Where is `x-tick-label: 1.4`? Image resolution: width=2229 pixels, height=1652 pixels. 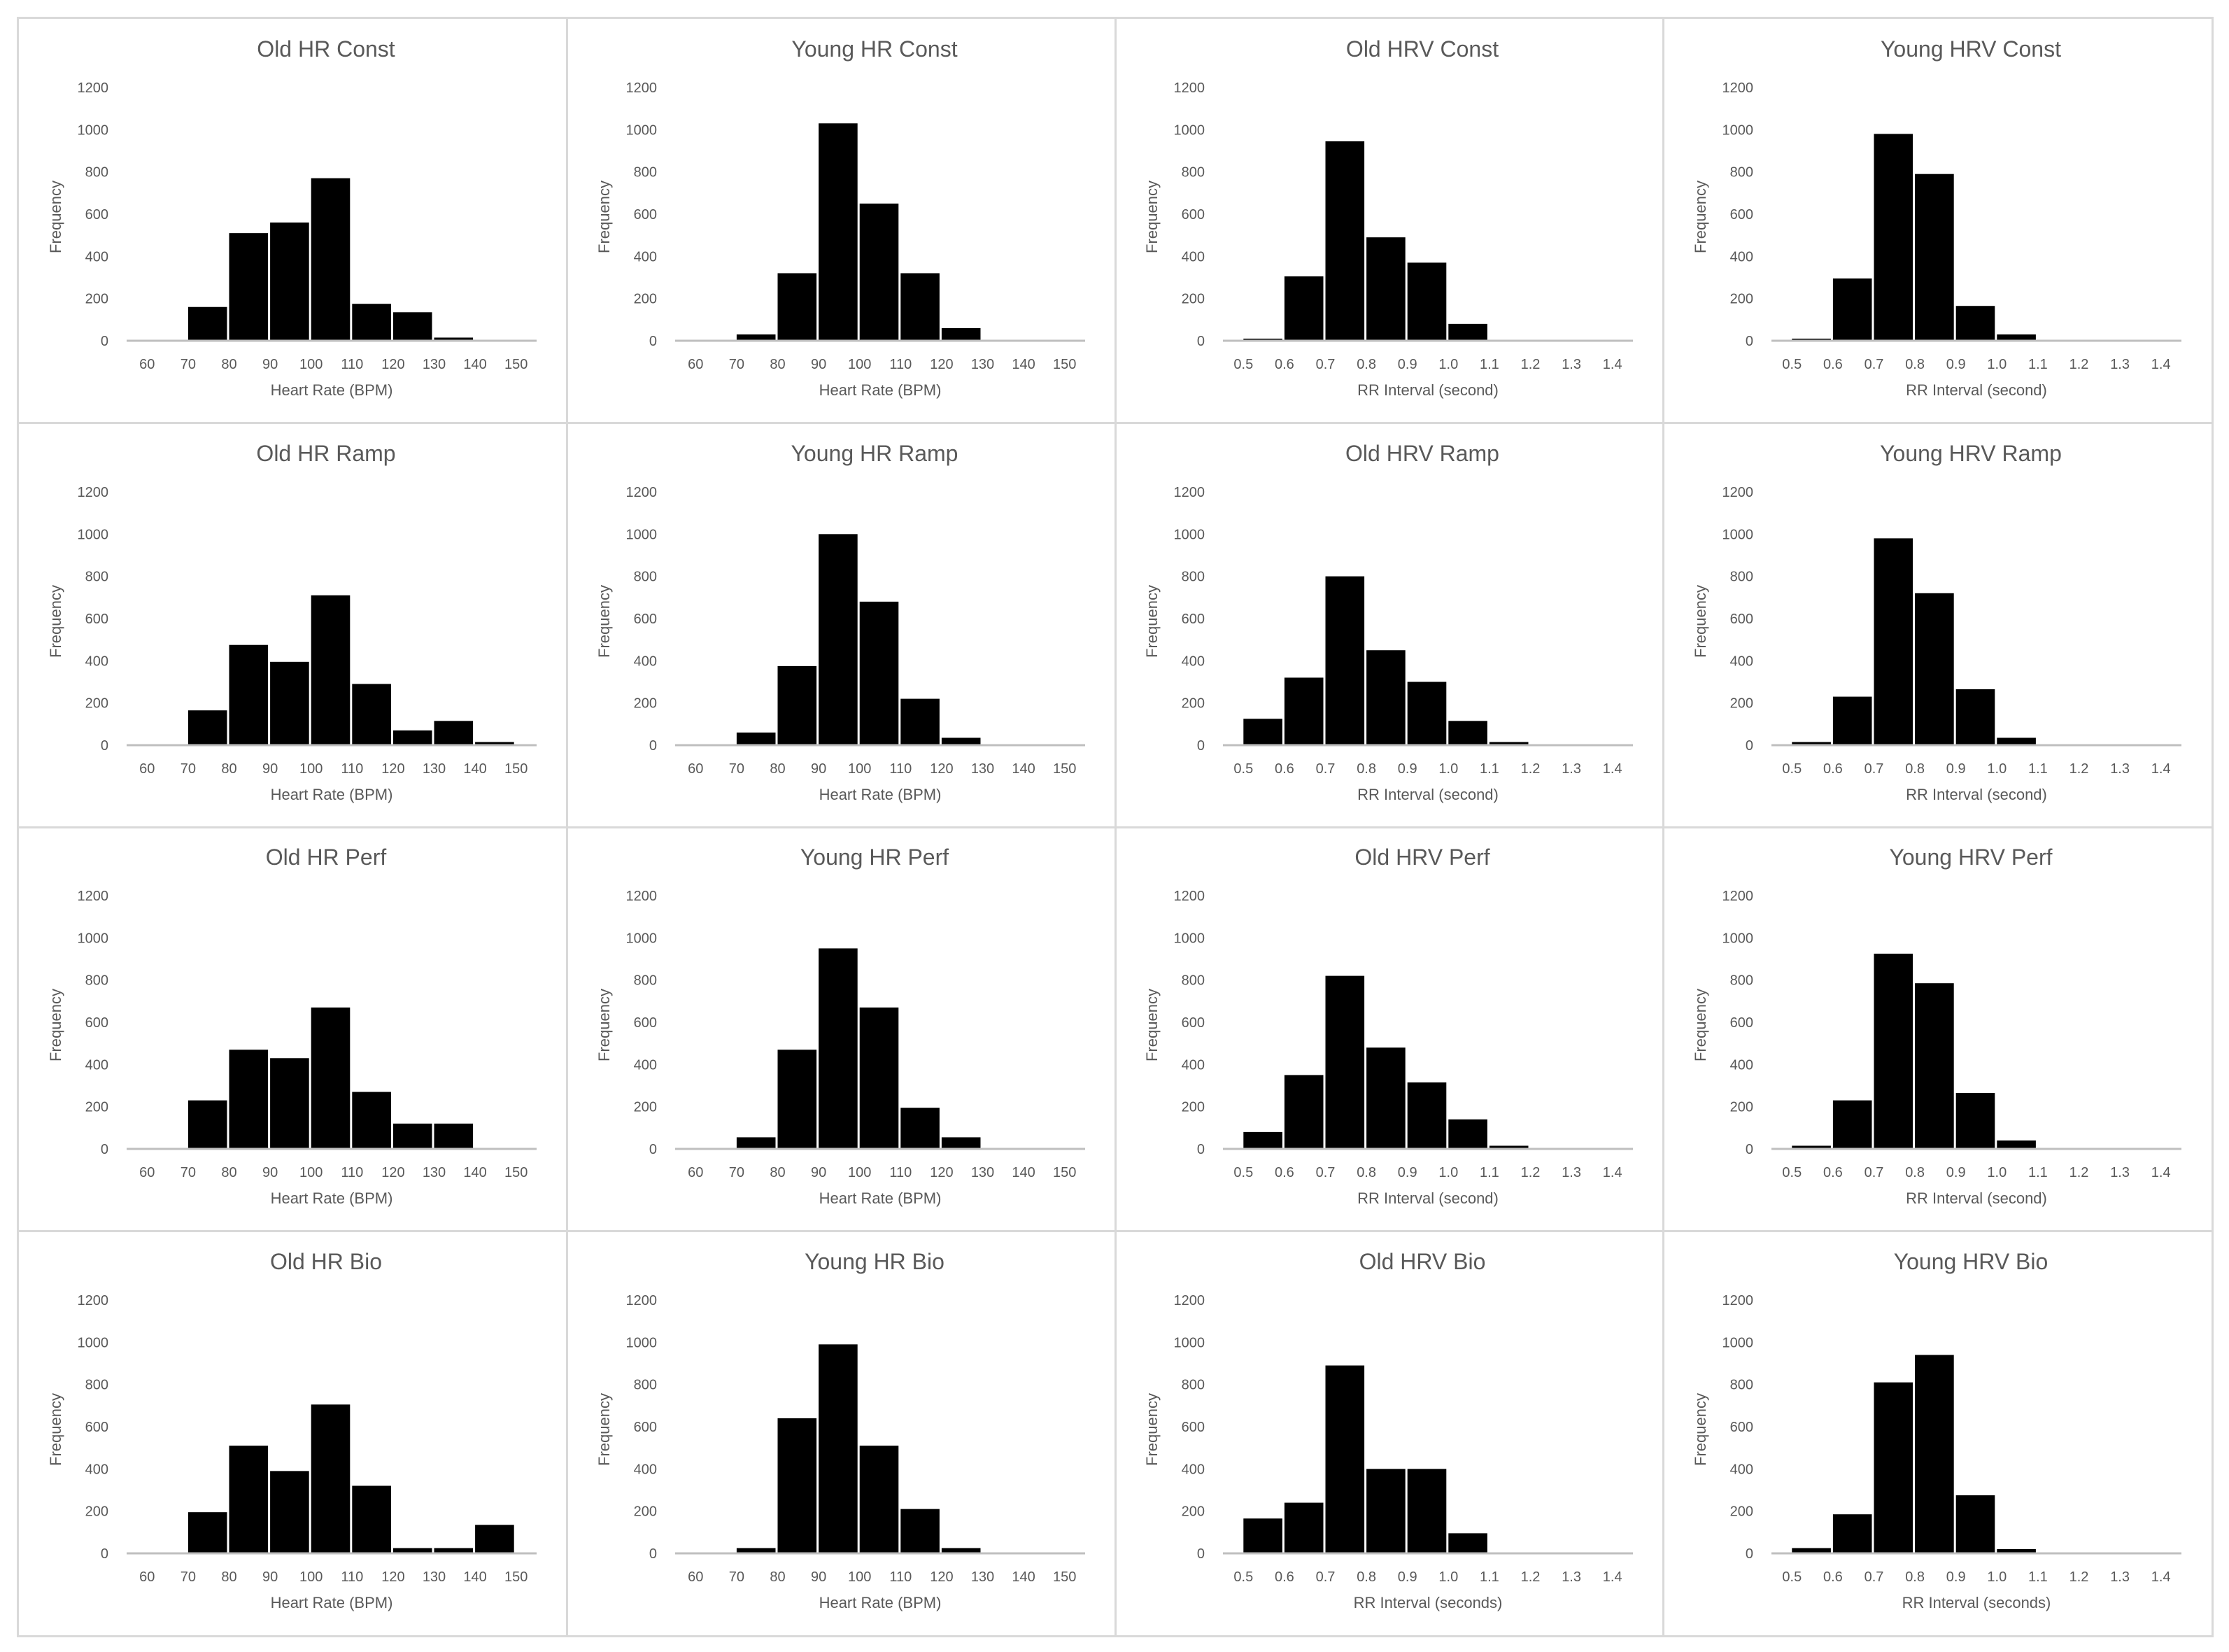
x-tick-label: 1.4 is located at coordinates (1612, 364).